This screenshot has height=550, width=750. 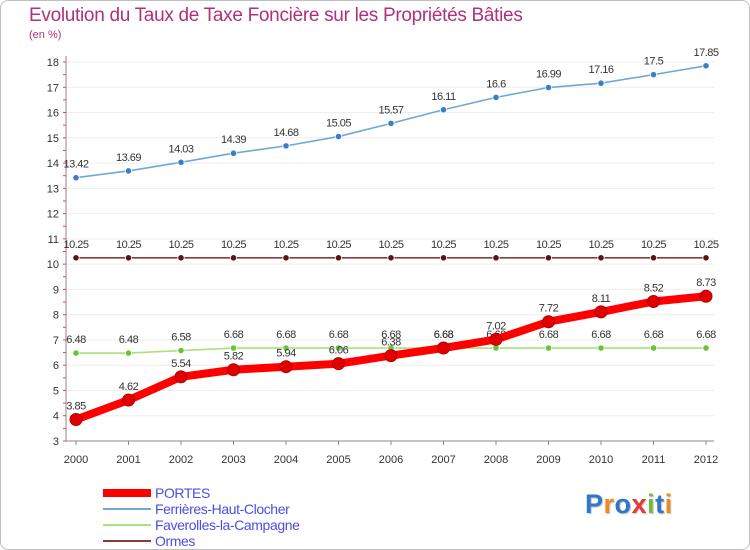 I want to click on y-tick-label: 12, so click(x=53, y=215).